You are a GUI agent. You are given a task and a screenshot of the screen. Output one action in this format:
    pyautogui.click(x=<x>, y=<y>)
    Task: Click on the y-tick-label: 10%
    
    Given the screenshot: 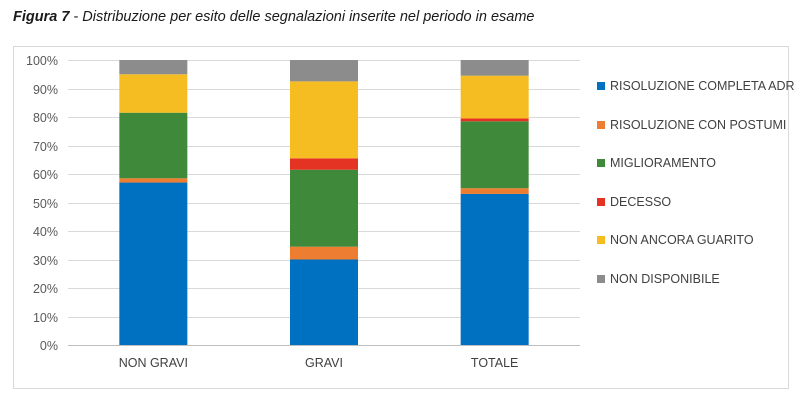 What is the action you would take?
    pyautogui.click(x=45, y=318)
    